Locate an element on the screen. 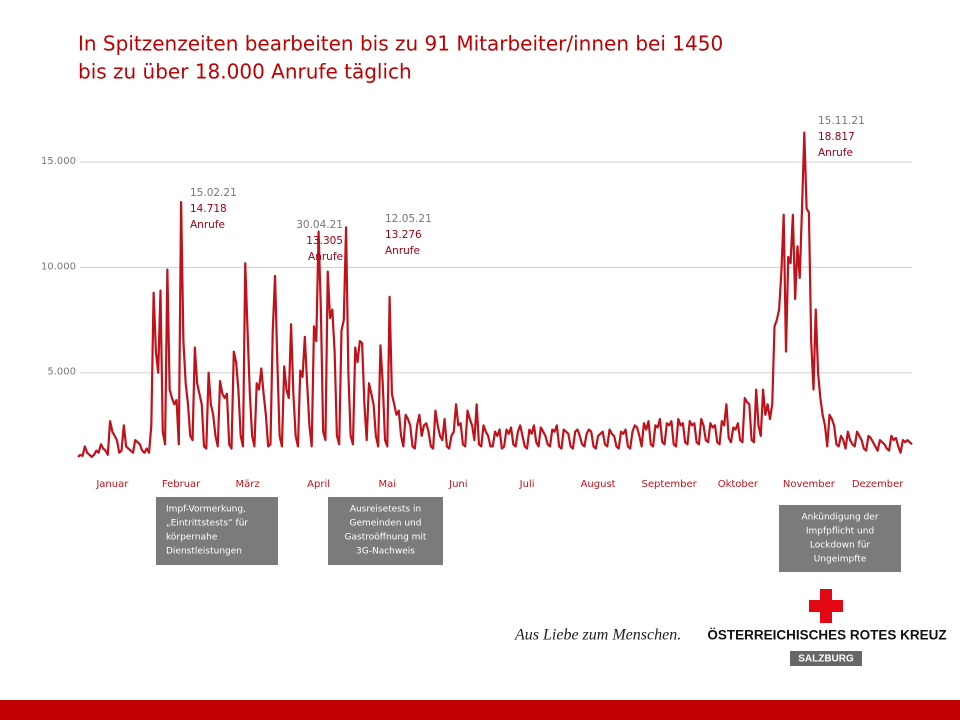 Image resolution: width=960 pixels, height=720 pixels. x-tick-label: November is located at coordinates (809, 484).